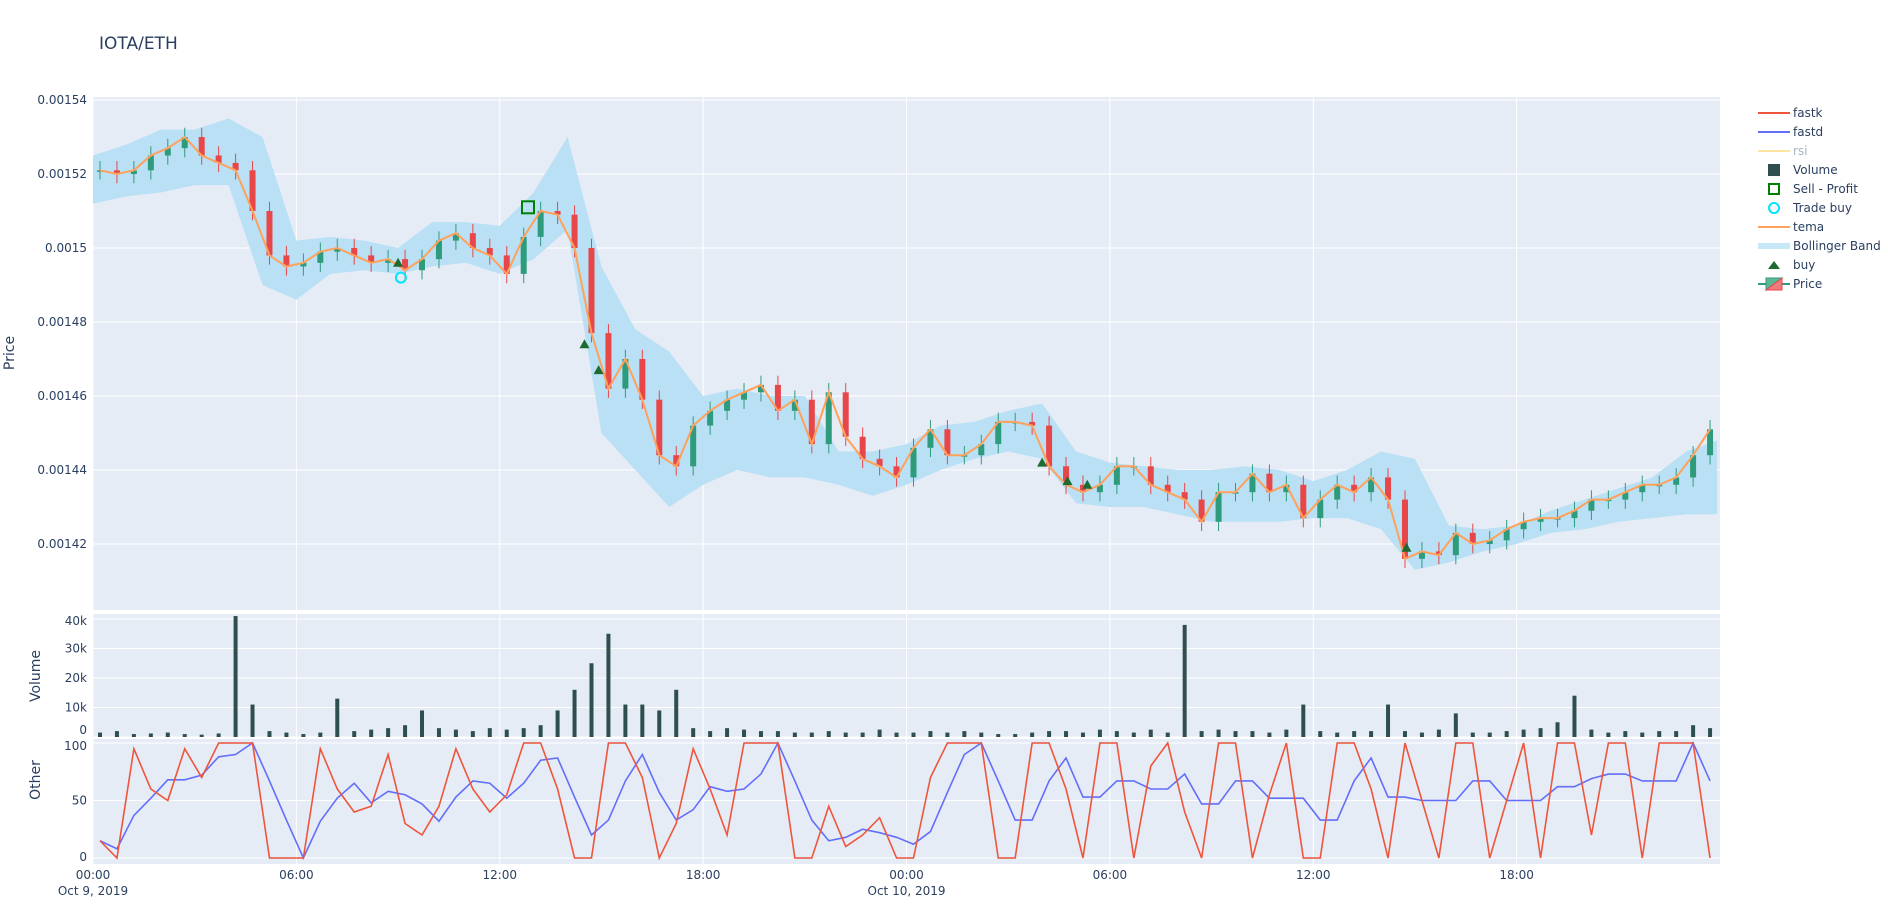  I want to click on x-tick-label: 00:00, so click(93, 875).